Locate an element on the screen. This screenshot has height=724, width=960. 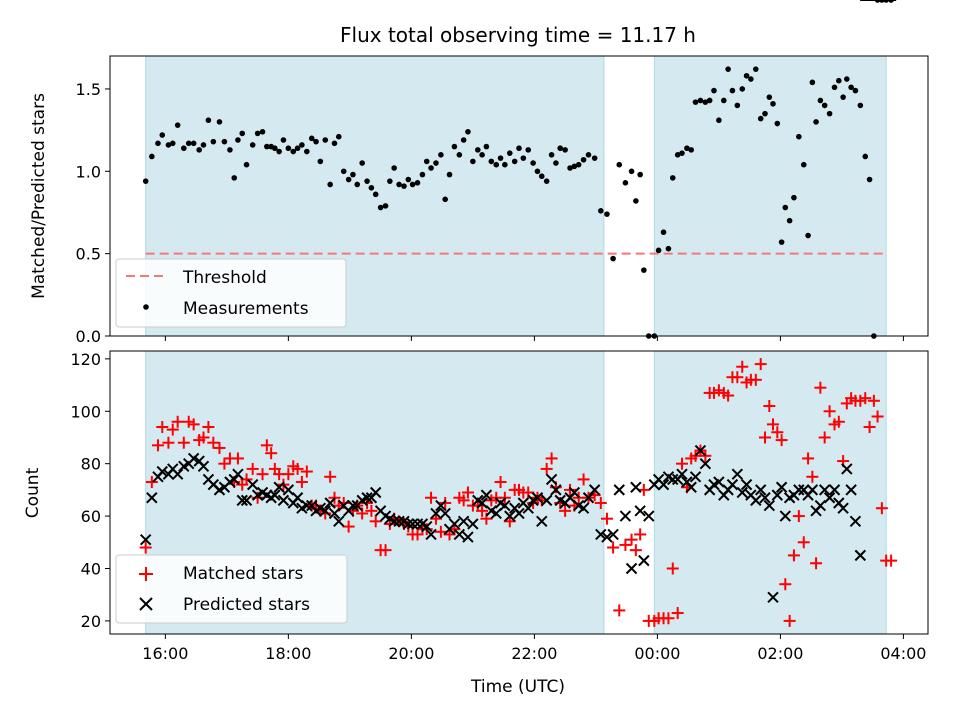
x-tick-label: 02:00 is located at coordinates (780, 653).